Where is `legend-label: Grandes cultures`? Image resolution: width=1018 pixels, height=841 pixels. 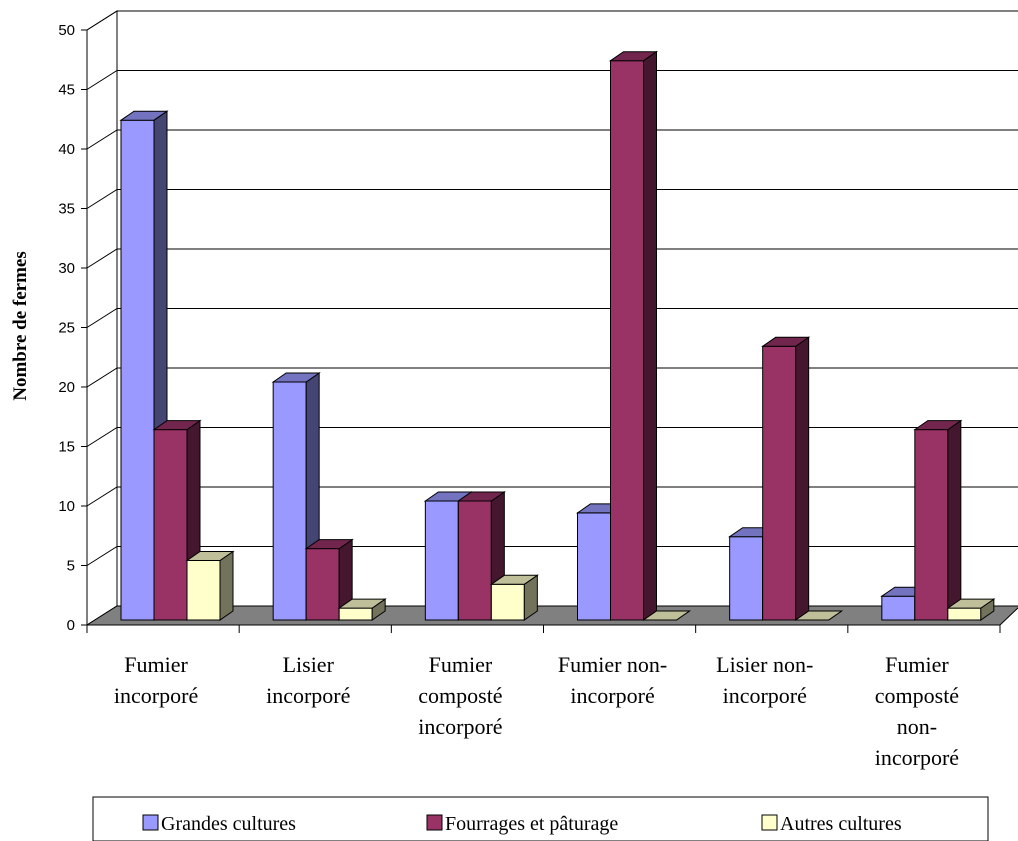 legend-label: Grandes cultures is located at coordinates (228, 824).